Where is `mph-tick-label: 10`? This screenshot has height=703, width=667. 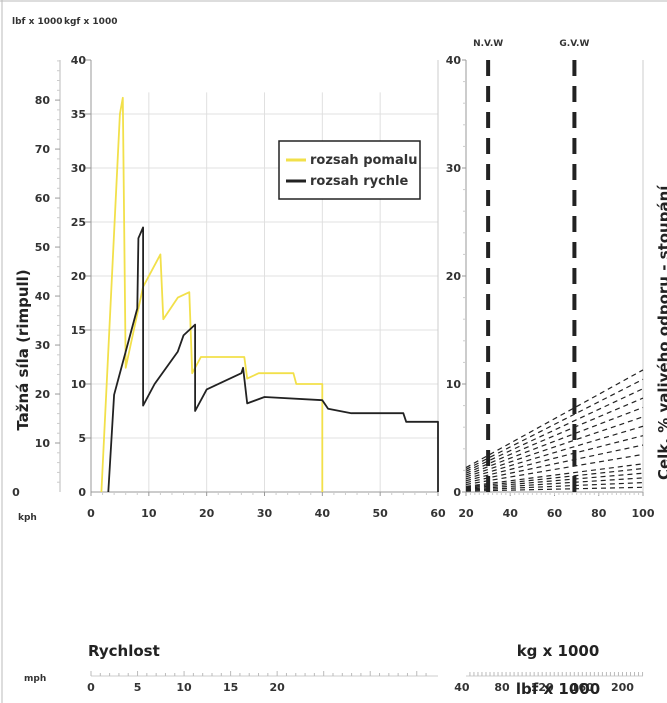 mph-tick-label: 10 is located at coordinates (184, 687).